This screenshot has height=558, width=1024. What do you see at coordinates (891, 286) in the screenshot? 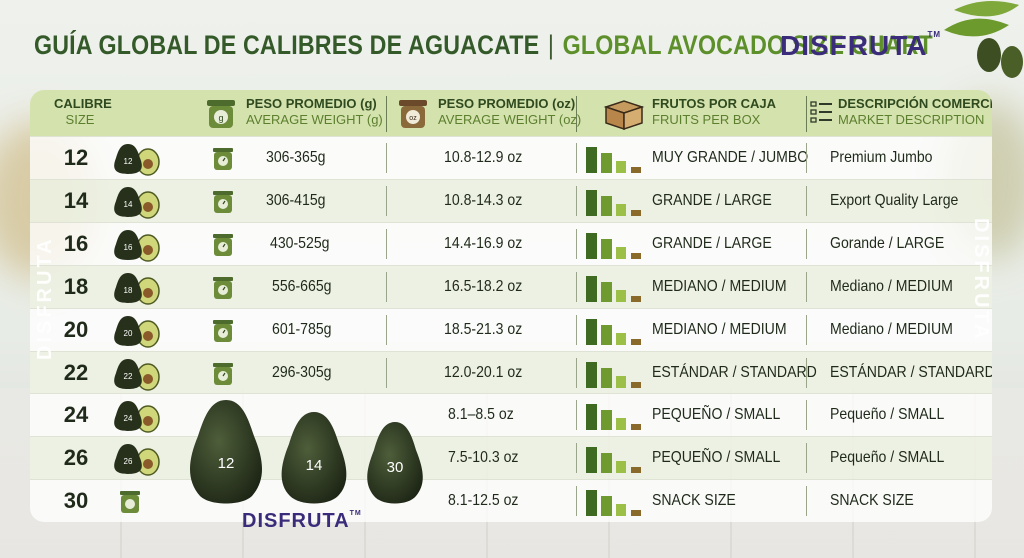
I see `market-value: Mediano / MEDIUM` at bounding box center [891, 286].